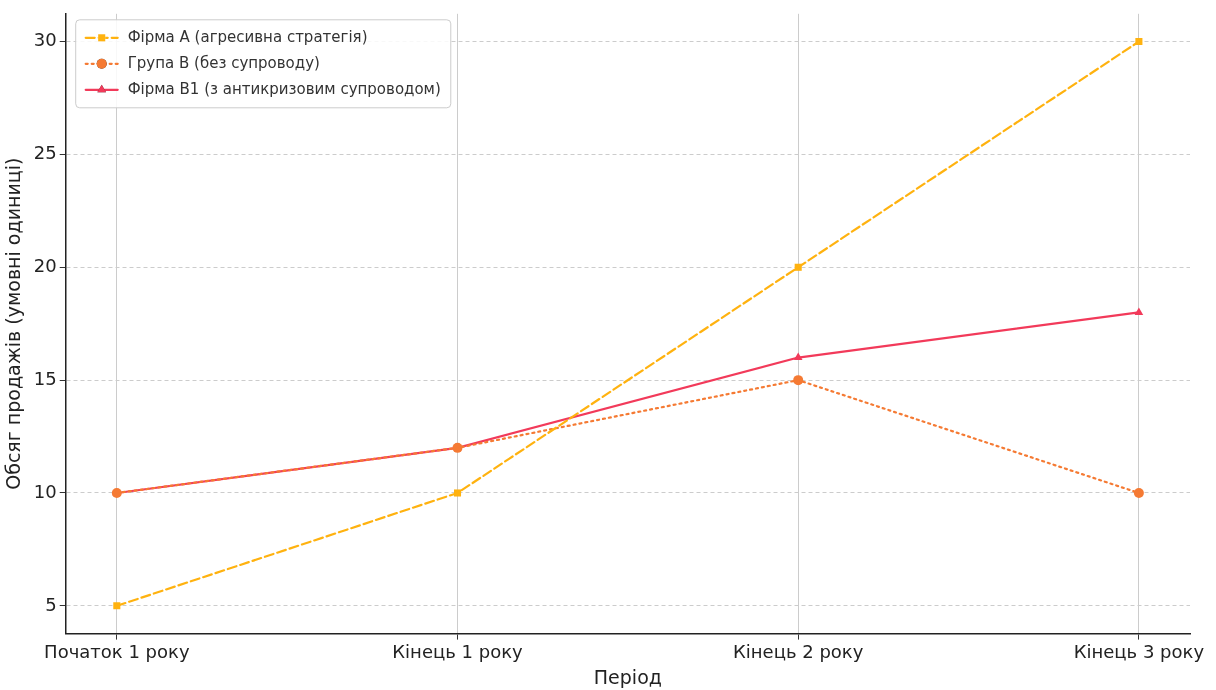 The image size is (1216, 690). I want to click on y-tick-label: 30, so click(45, 40).